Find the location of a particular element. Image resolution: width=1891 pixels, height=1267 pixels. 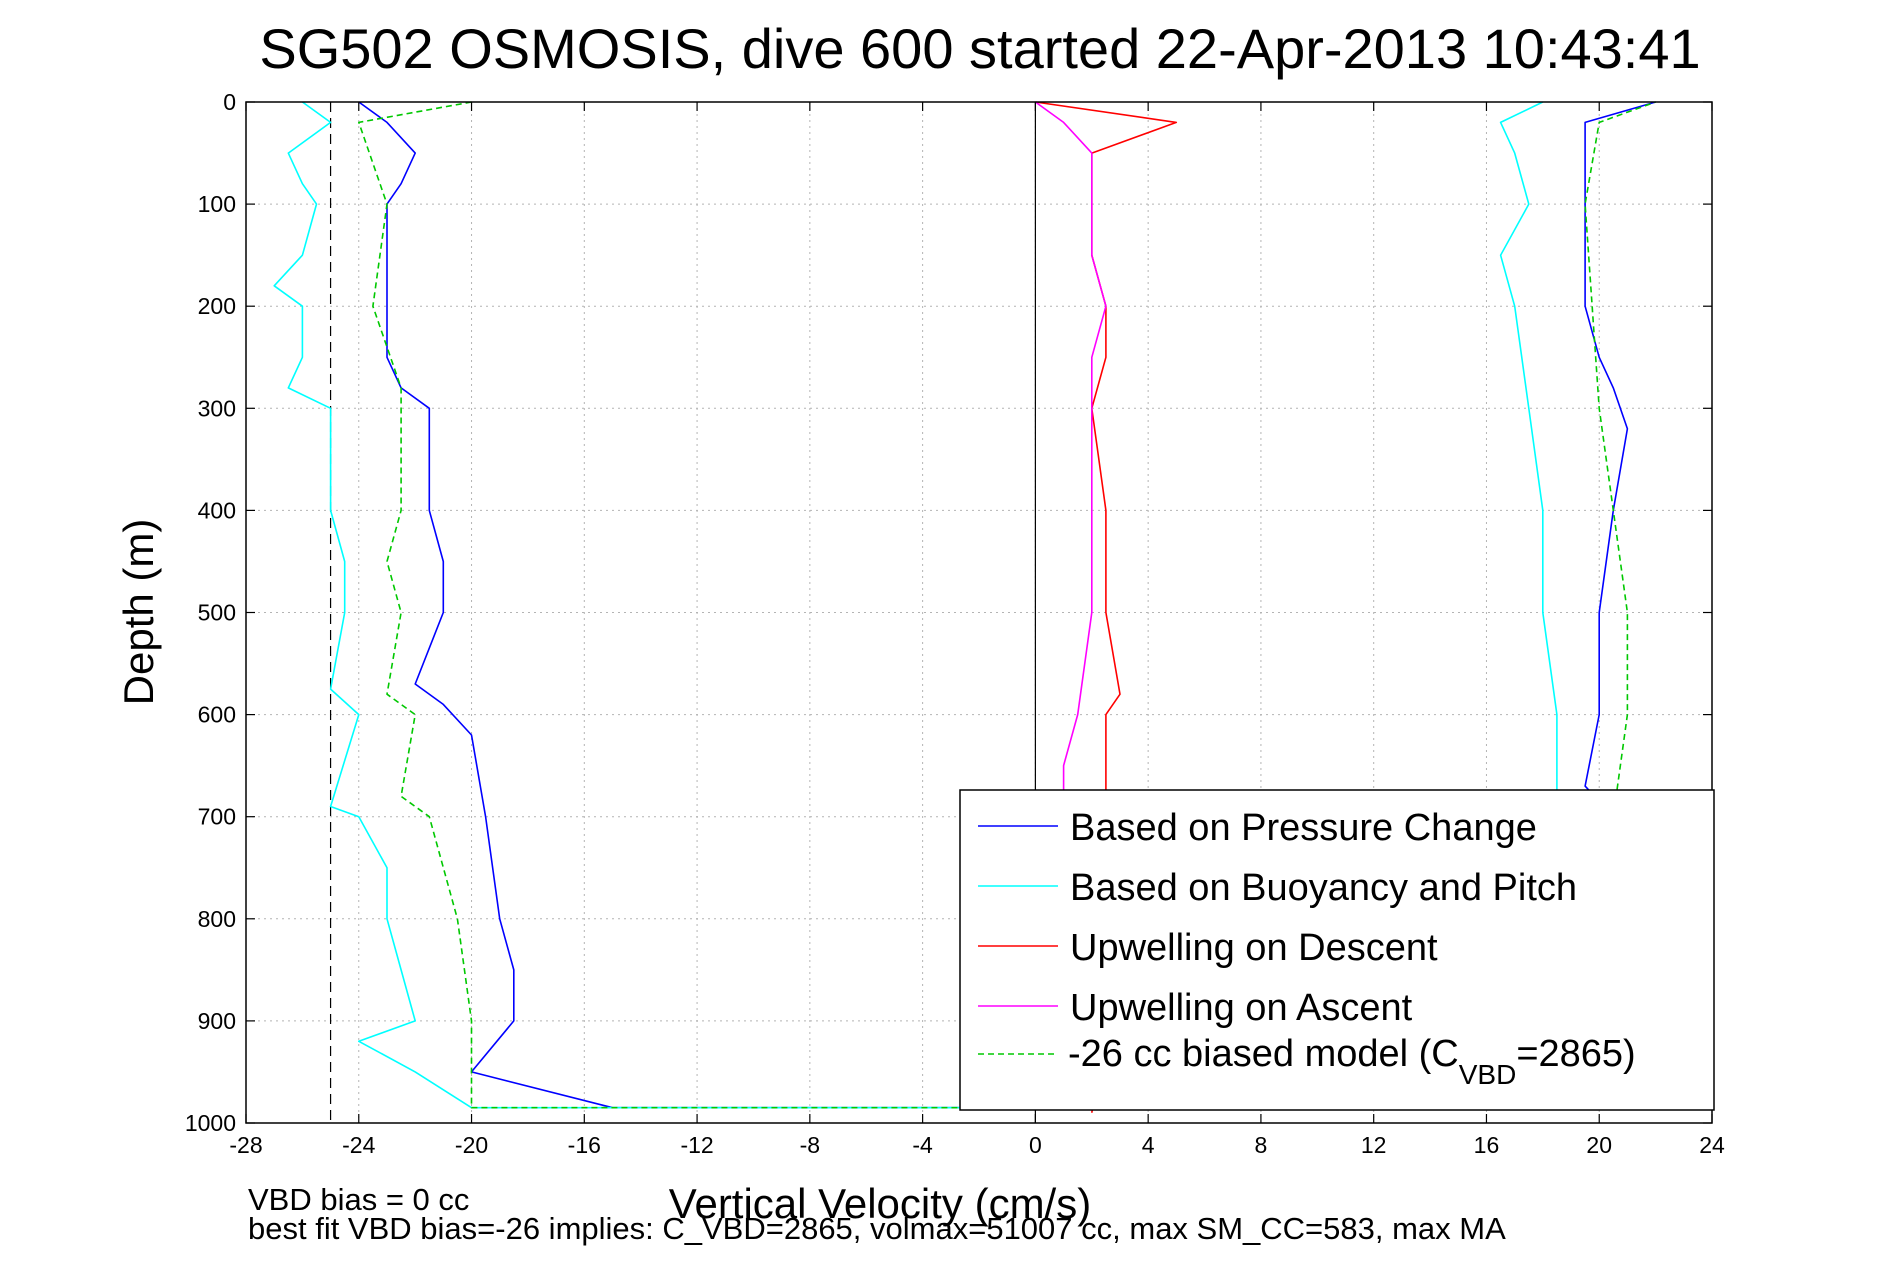

legend-label: Upwelling on Descent is located at coordinates (1254, 948).